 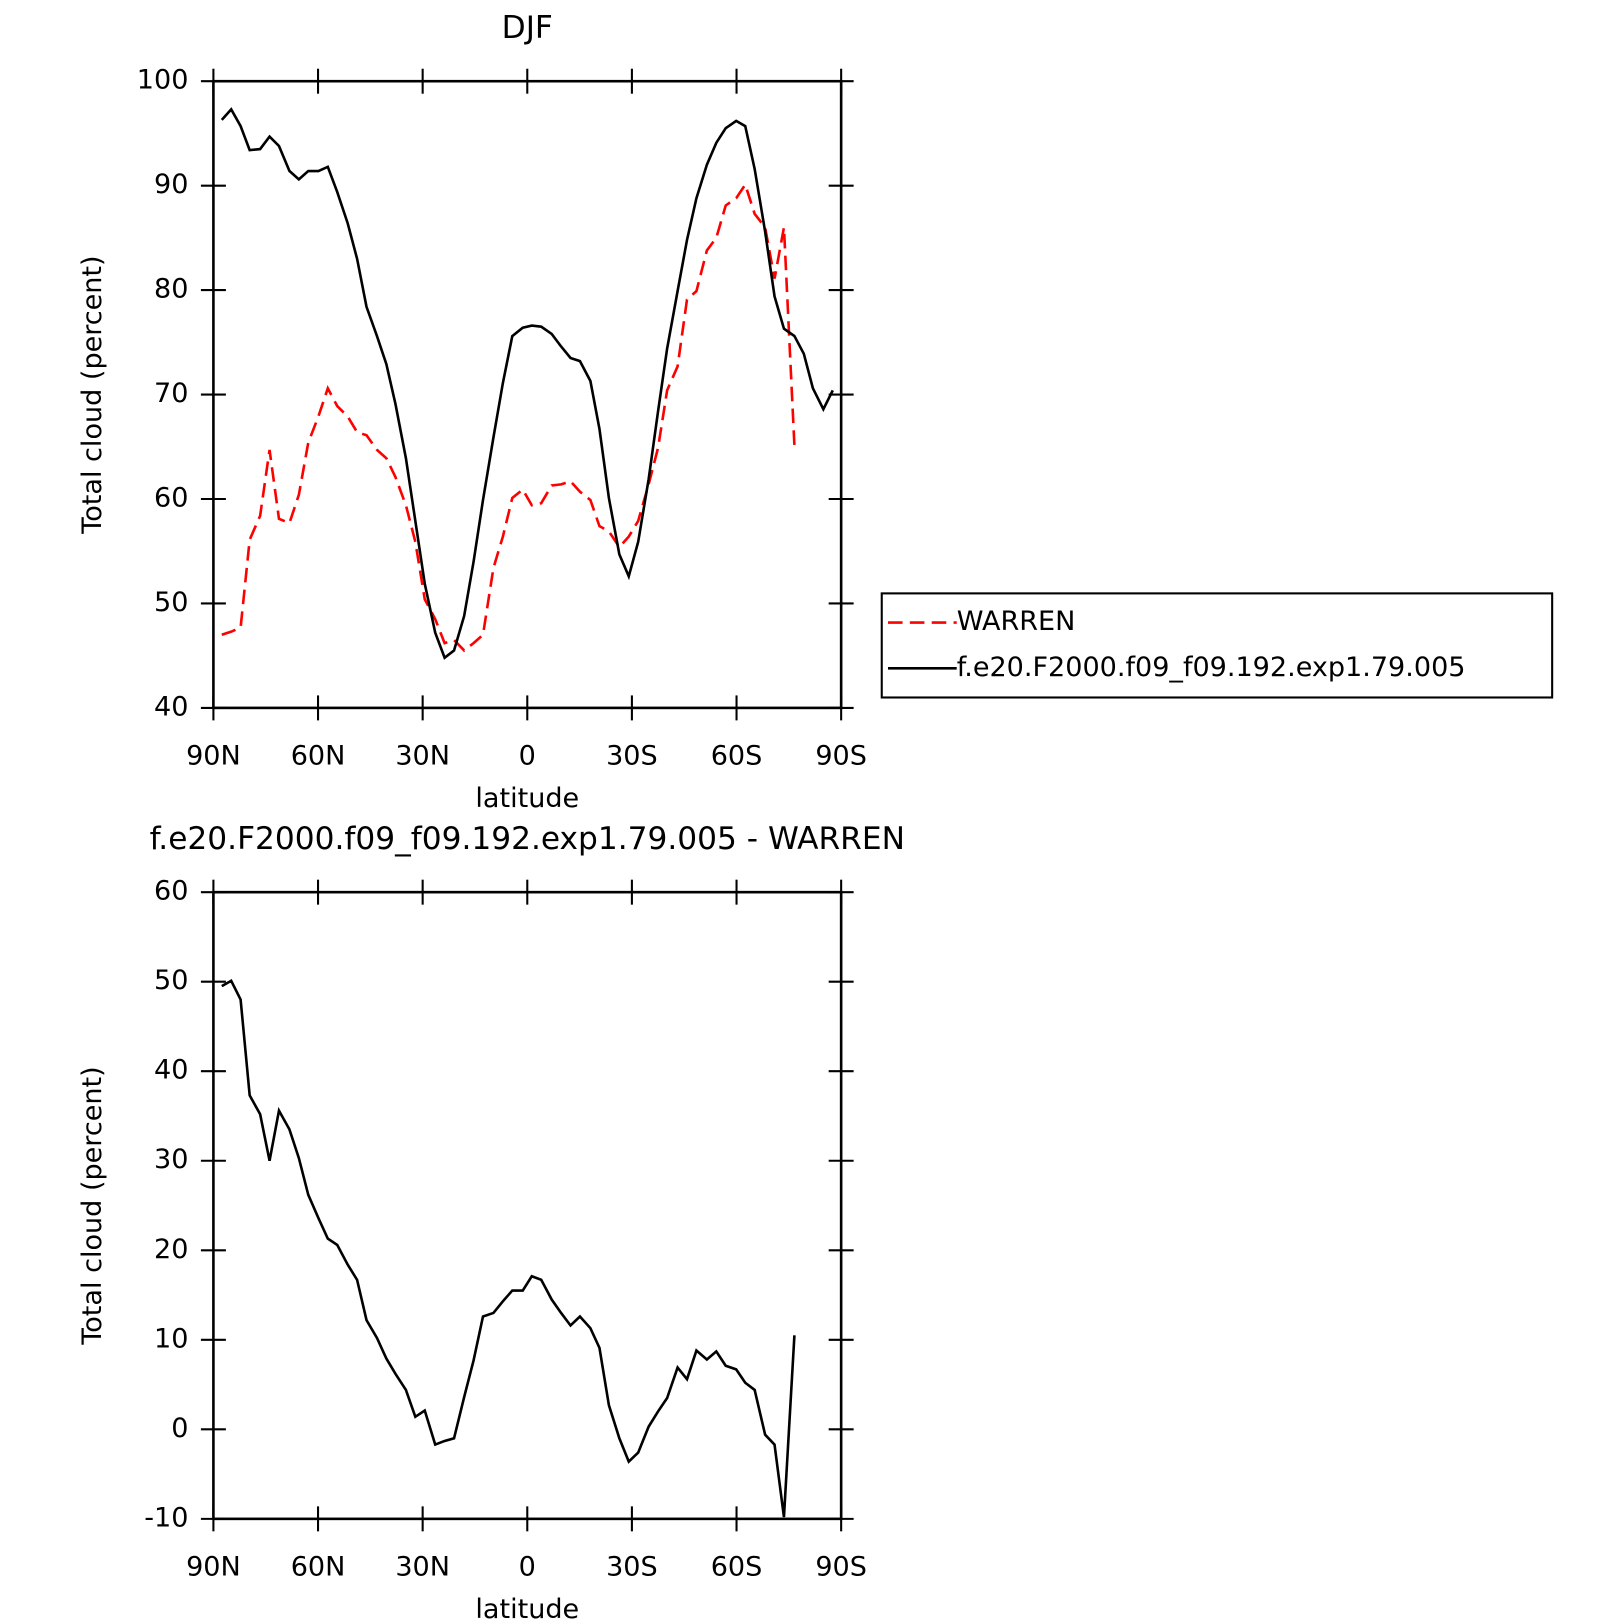 What do you see at coordinates (171, 393) in the screenshot?
I see `y-tick-label: 70` at bounding box center [171, 393].